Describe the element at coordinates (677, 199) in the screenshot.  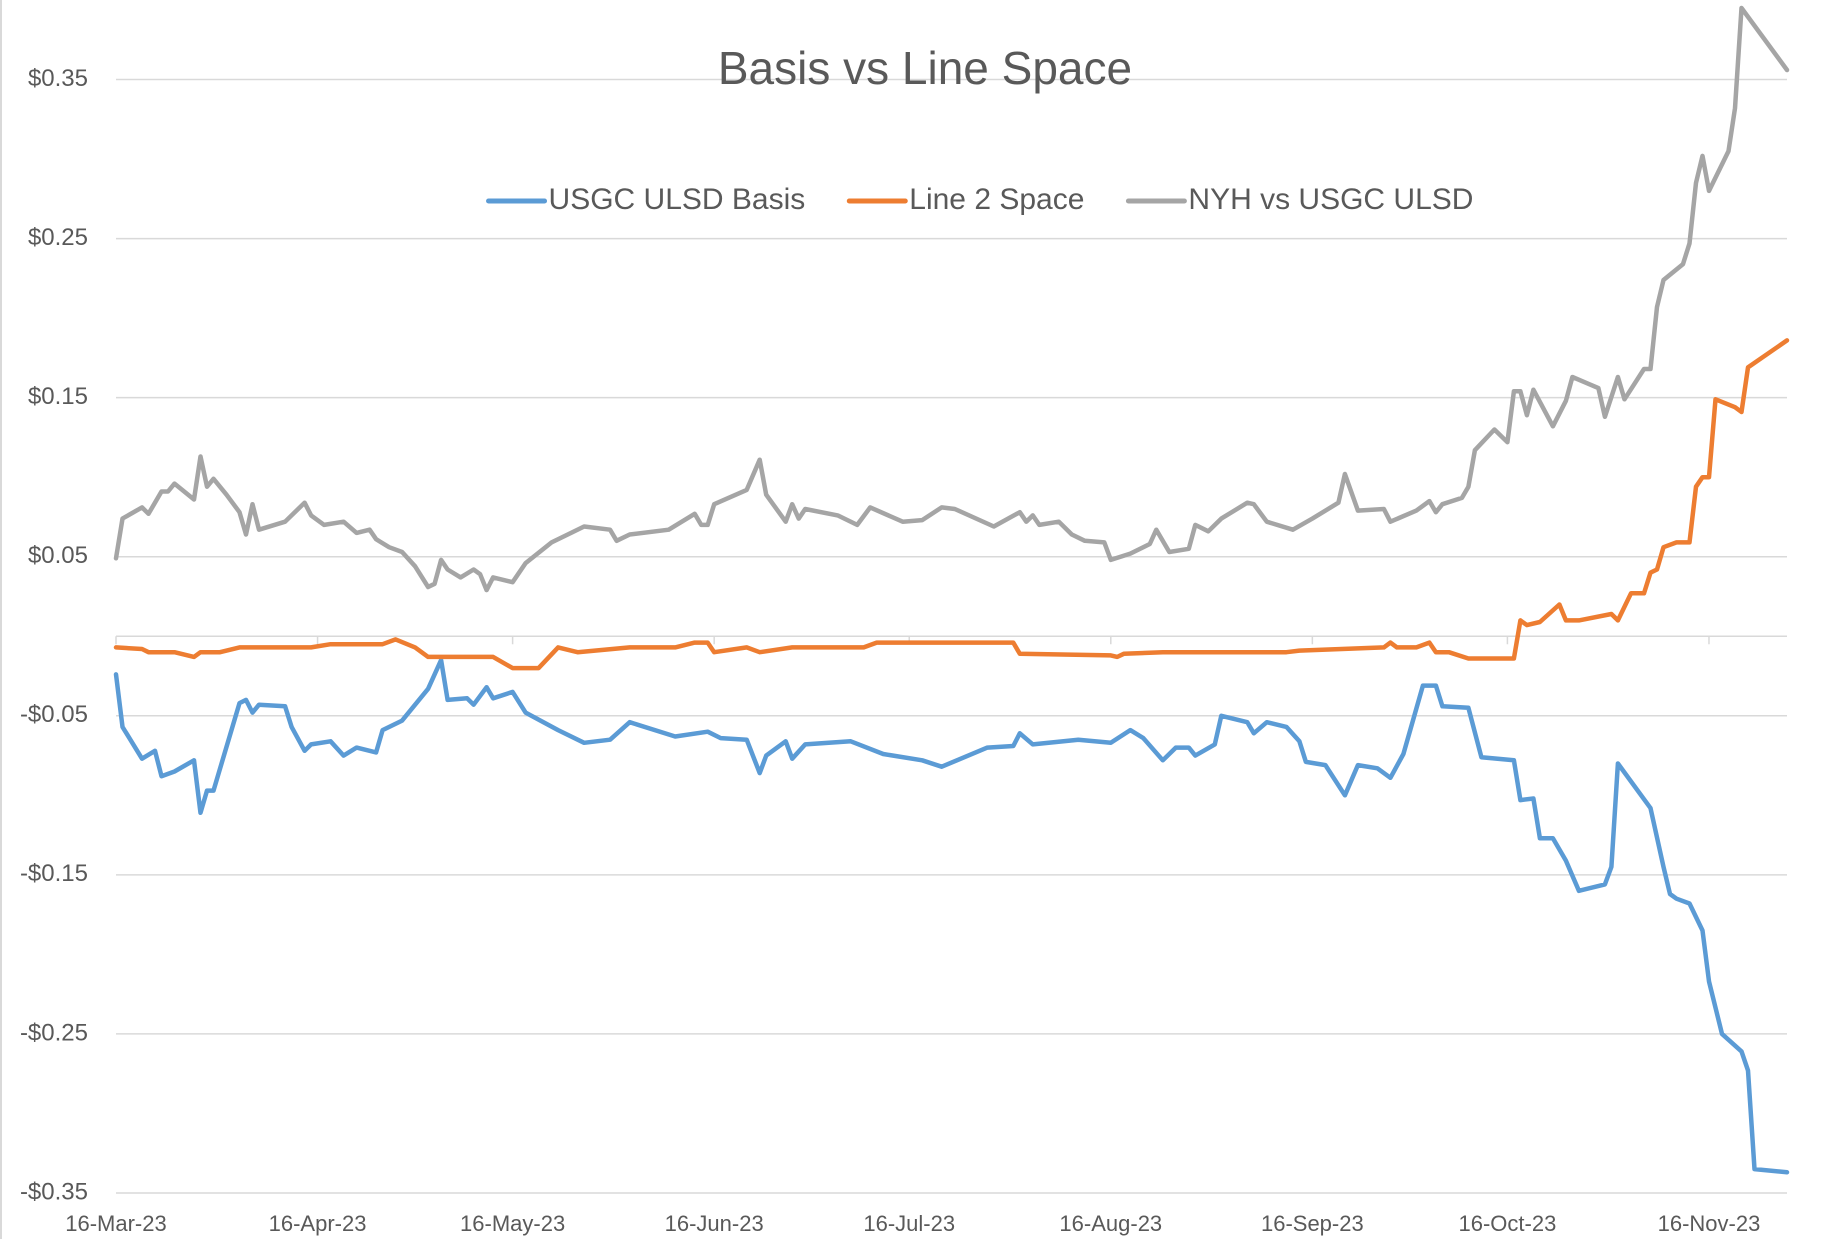
I see `legend-label: USGC ULSD Basis` at that location.